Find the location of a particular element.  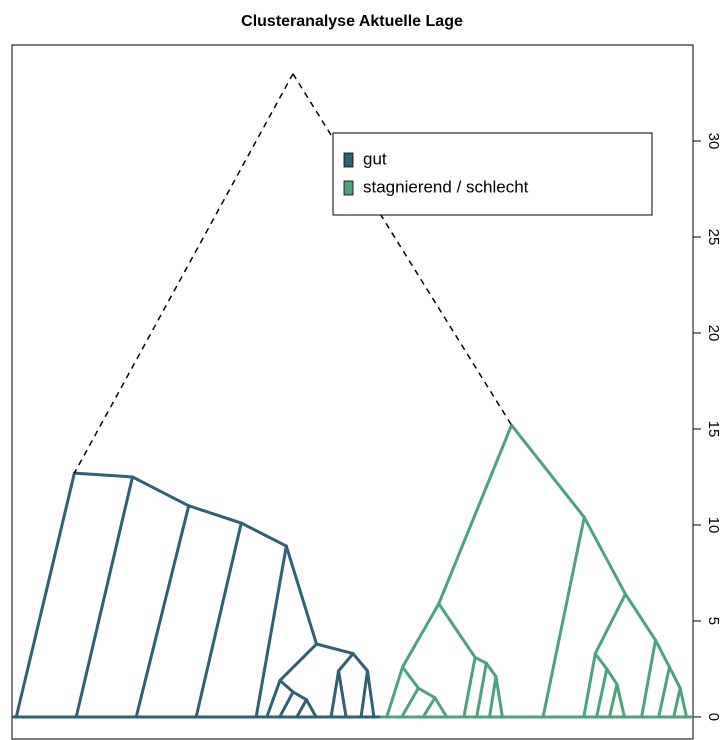

y-tick-label: 0 is located at coordinates (713, 717).